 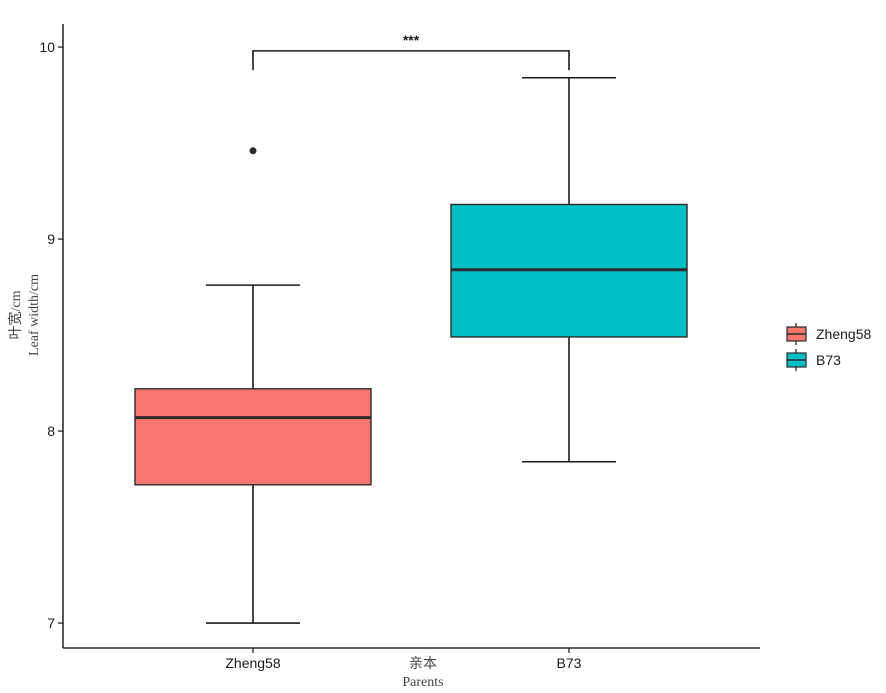 I want to click on x-axis-title-cn: 亲本, so click(x=423, y=664).